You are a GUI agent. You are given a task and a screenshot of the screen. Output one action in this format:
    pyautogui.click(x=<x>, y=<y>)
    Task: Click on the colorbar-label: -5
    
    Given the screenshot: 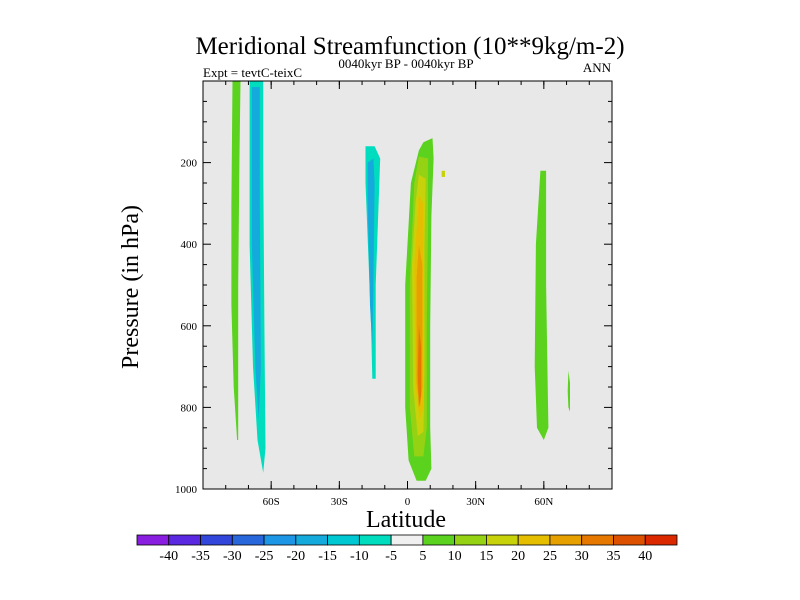 What is the action you would take?
    pyautogui.click(x=391, y=556)
    